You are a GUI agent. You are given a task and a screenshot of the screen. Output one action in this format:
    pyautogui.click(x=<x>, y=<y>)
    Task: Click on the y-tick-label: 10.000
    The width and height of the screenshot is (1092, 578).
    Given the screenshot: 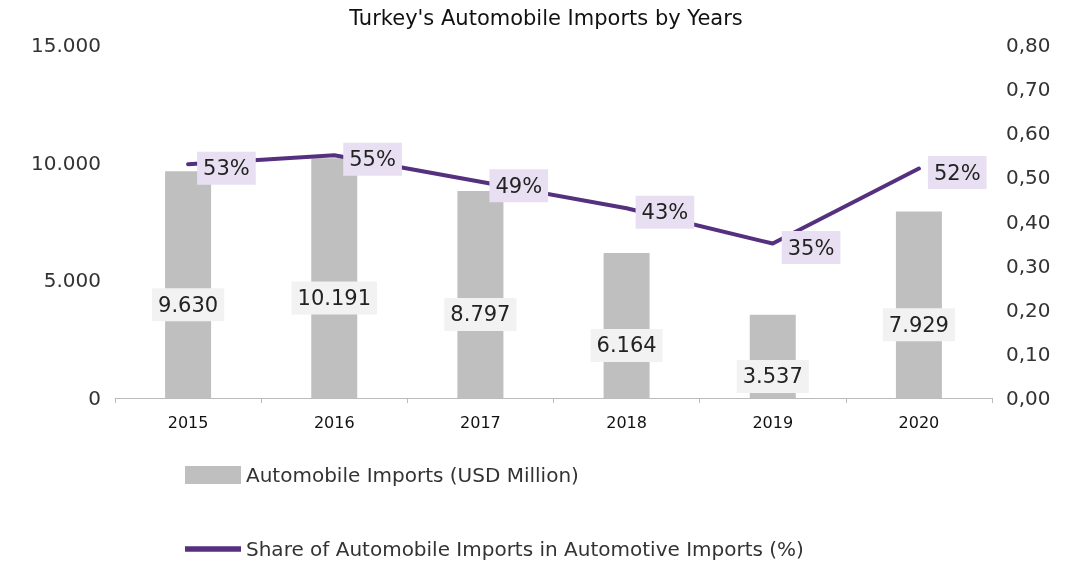 What is the action you would take?
    pyautogui.click(x=66, y=162)
    